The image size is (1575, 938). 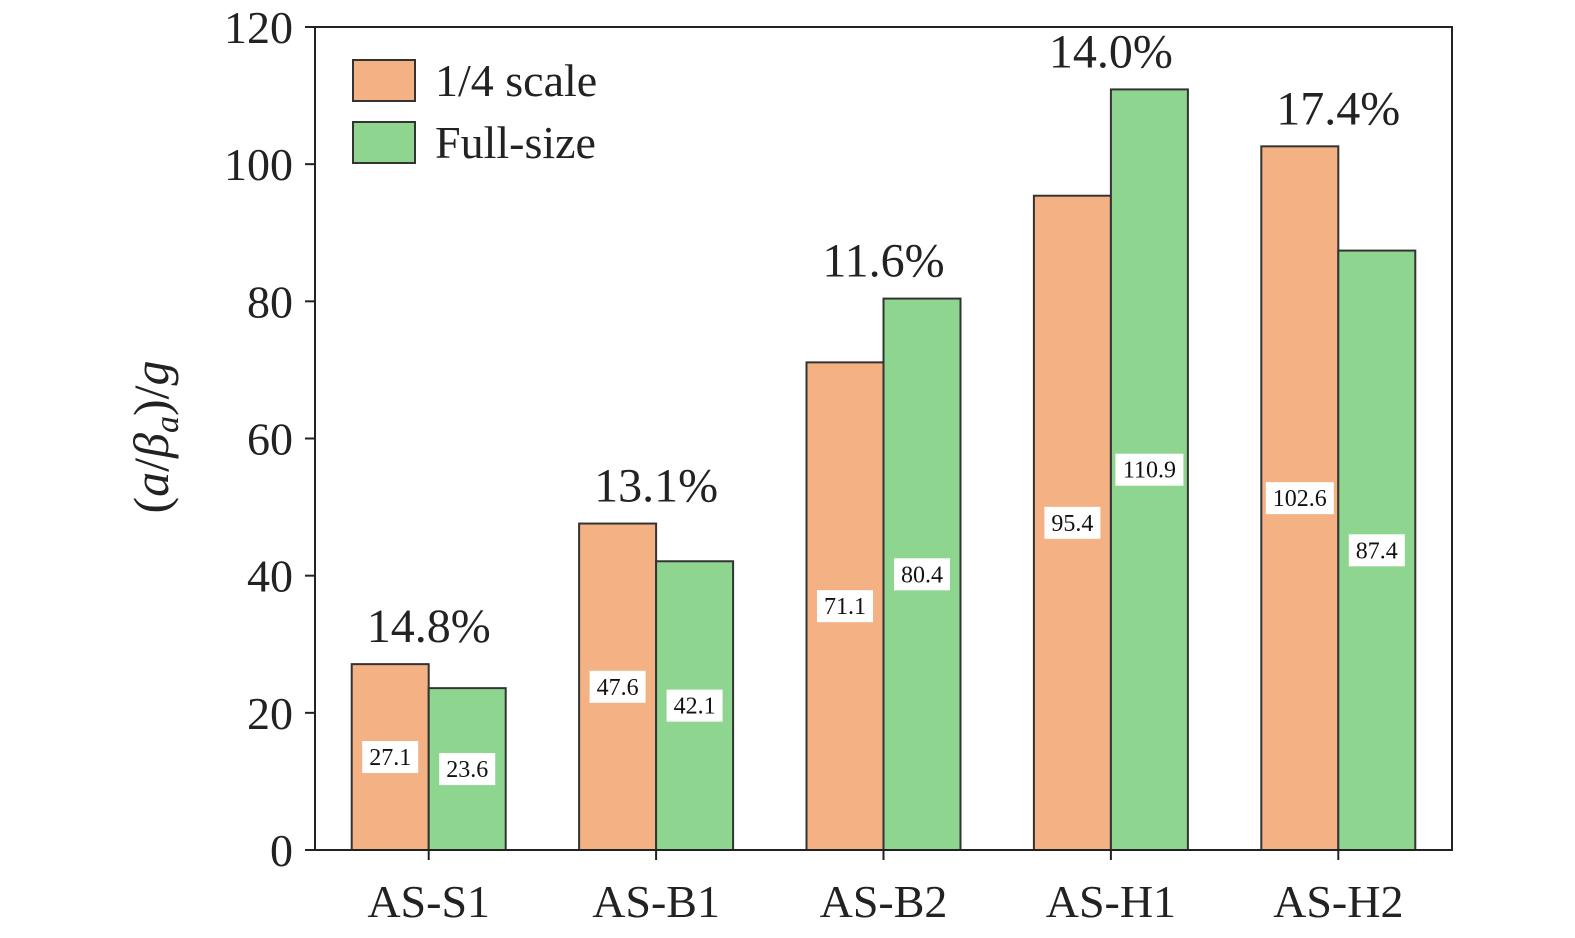 I want to click on legend-swatch-full-size, so click(x=384, y=142).